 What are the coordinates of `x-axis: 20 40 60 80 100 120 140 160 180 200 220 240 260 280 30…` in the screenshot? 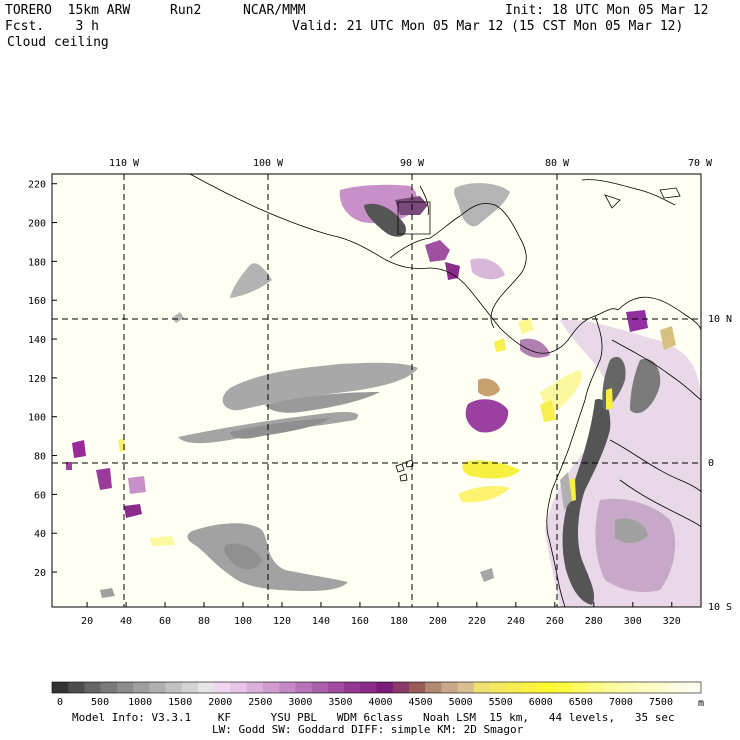 It's located at (381, 614).